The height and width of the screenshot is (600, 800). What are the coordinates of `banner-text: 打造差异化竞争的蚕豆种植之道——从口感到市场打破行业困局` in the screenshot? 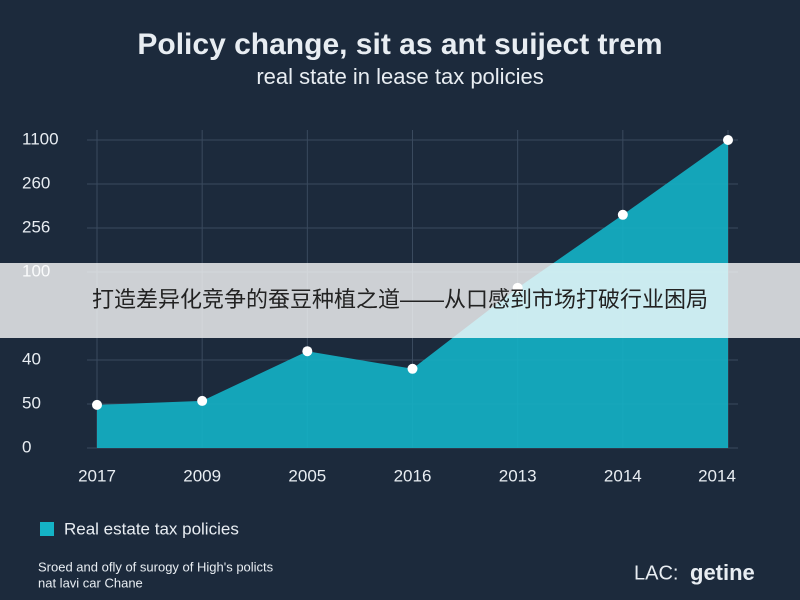 It's located at (400, 299).